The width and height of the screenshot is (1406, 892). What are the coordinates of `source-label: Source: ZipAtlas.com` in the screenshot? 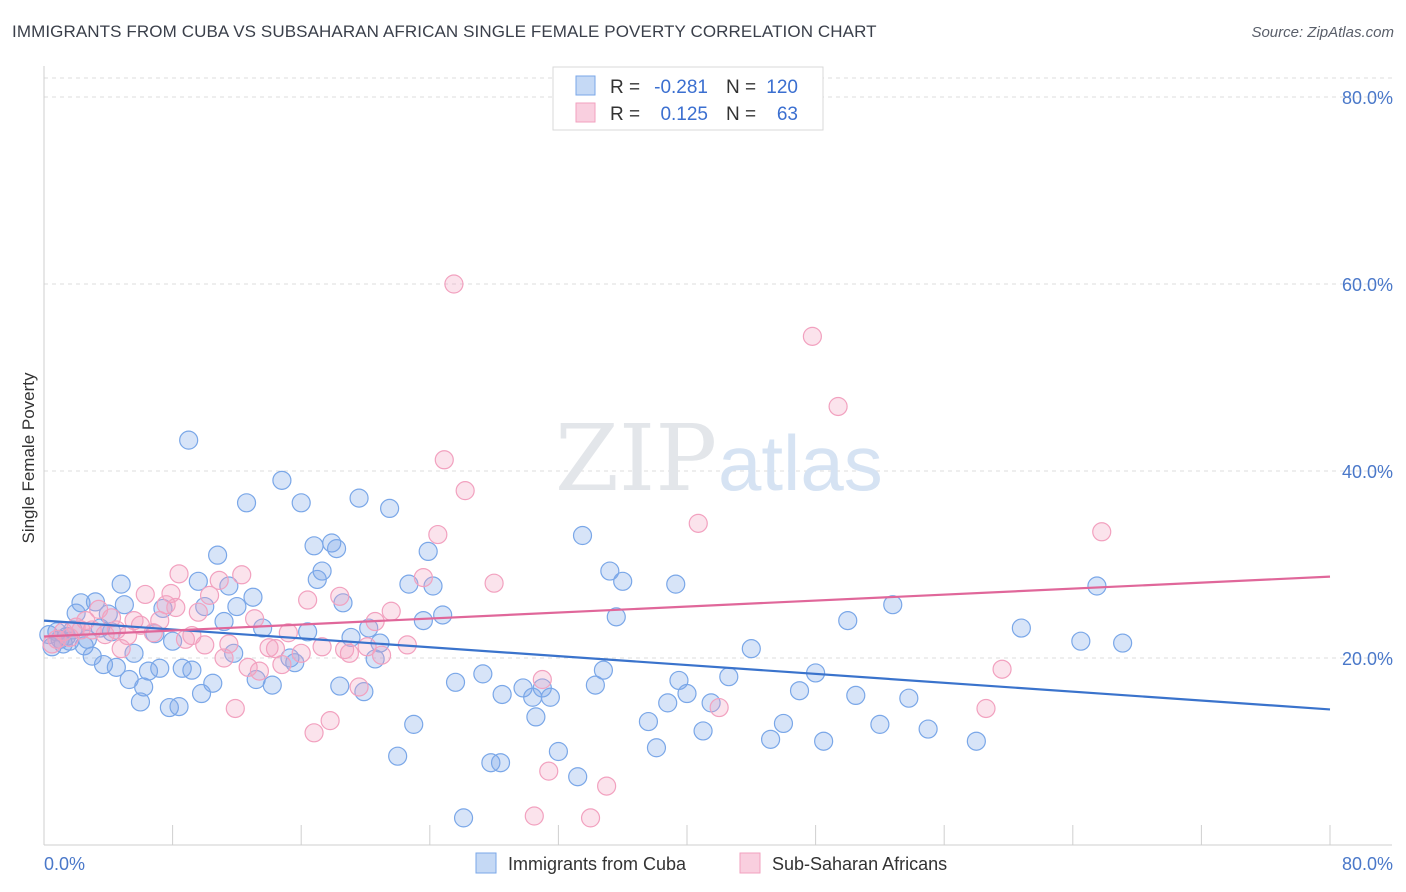 It's located at (1322, 32).